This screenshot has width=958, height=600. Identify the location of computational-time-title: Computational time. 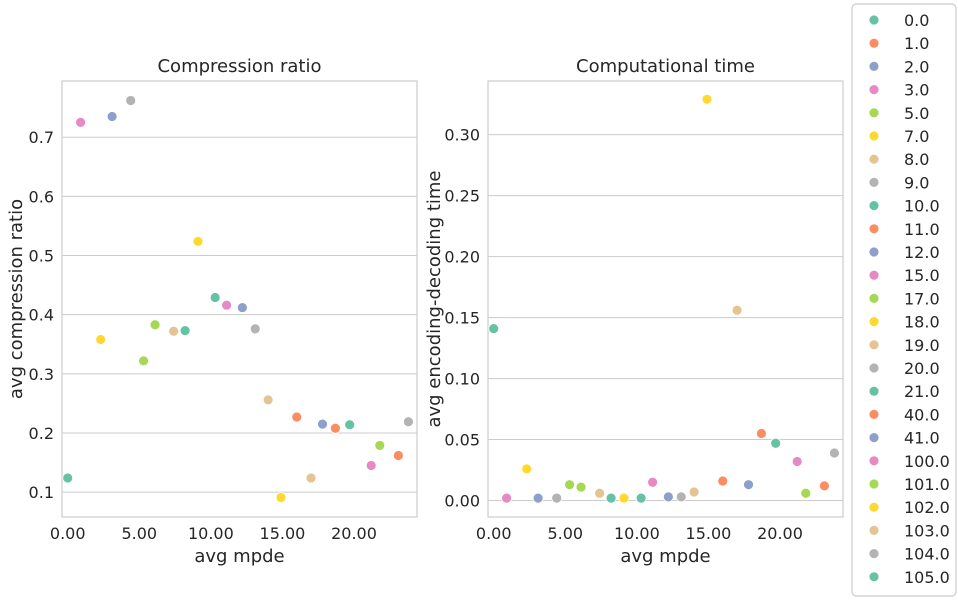
(665, 66).